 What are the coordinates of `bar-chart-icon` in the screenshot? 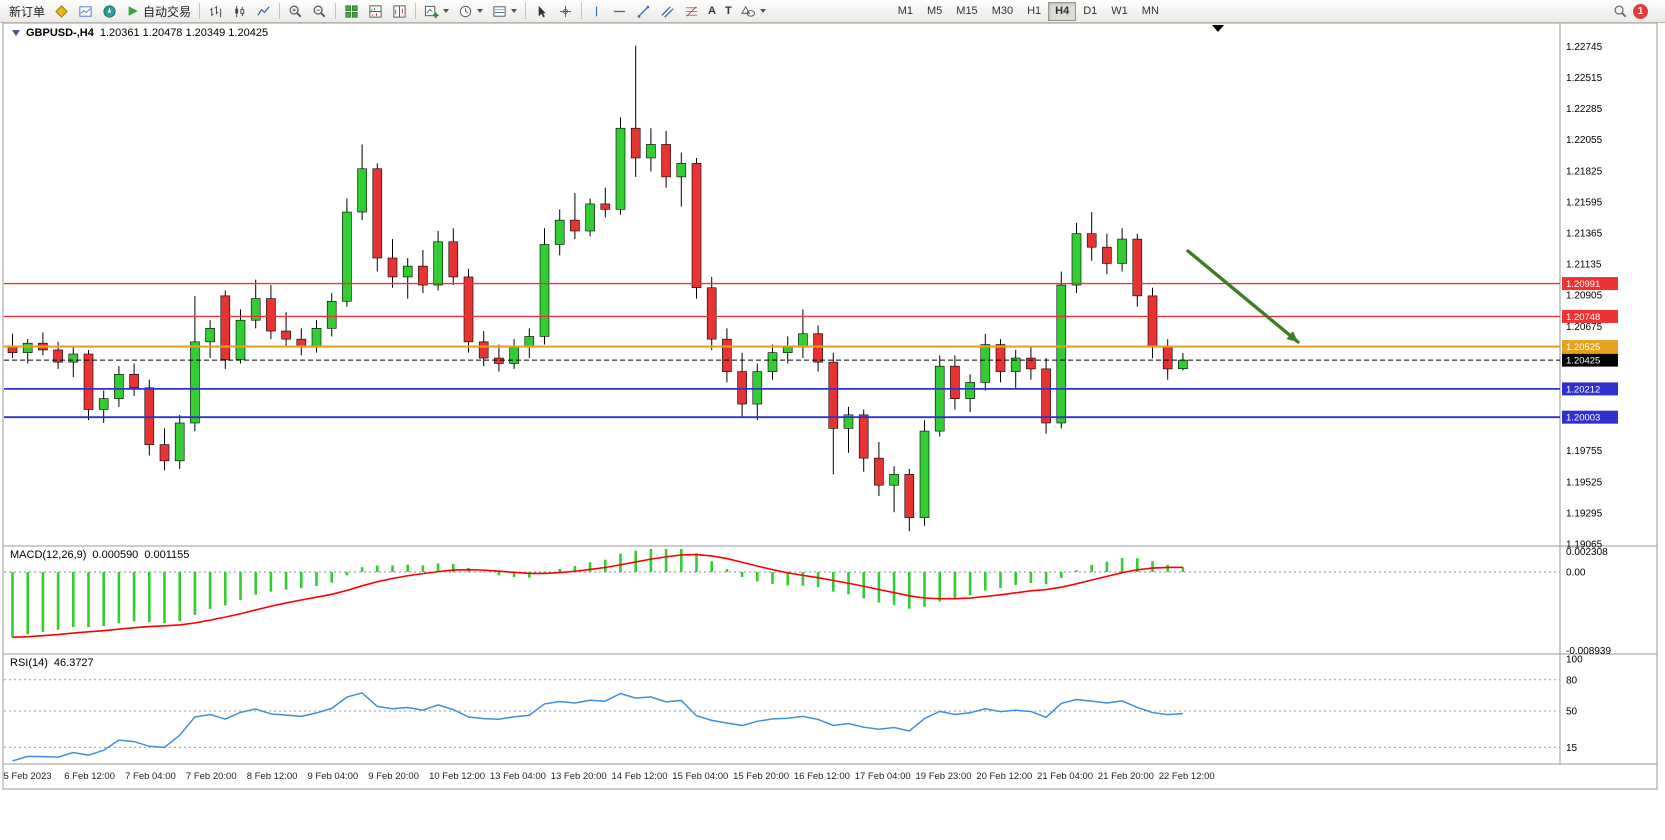 It's located at (215, 11).